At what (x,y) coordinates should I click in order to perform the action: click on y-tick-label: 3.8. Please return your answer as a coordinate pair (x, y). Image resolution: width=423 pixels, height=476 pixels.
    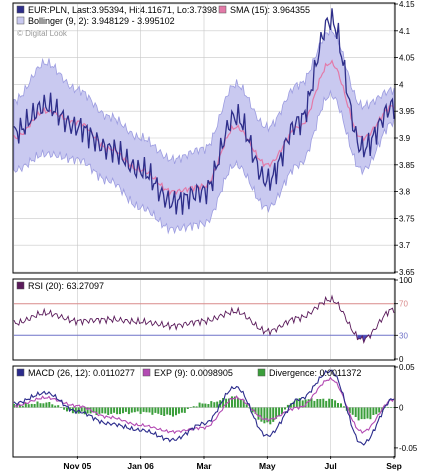
    Looking at the image, I should click on (405, 192).